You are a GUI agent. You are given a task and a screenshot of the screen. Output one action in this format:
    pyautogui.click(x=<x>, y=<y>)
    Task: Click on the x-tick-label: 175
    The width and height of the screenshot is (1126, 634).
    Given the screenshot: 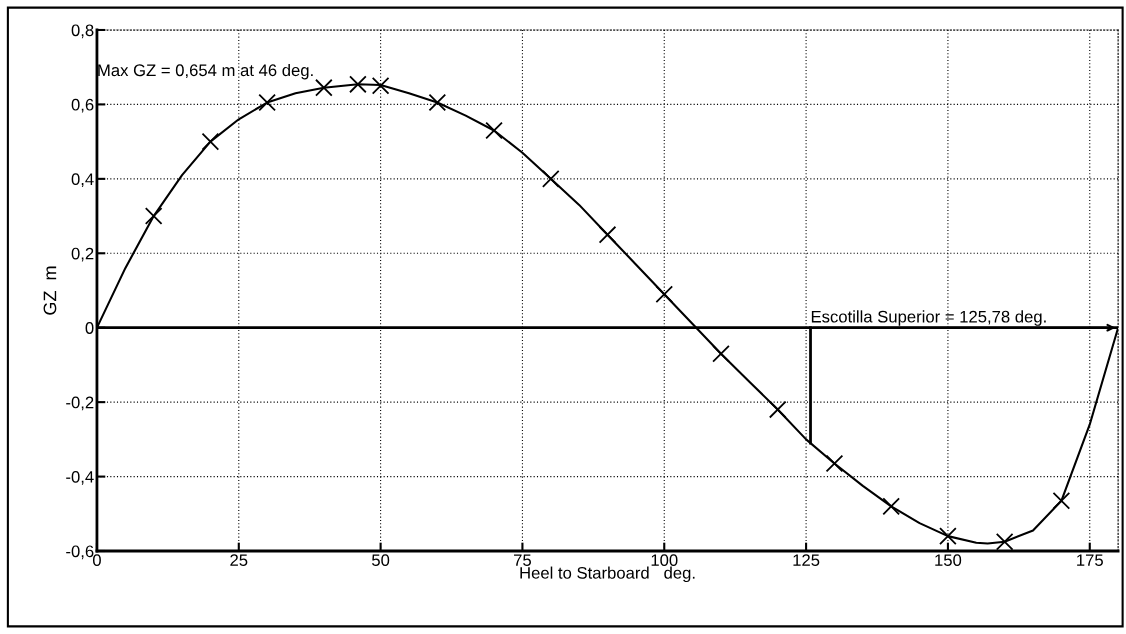 What is the action you would take?
    pyautogui.click(x=1090, y=560)
    